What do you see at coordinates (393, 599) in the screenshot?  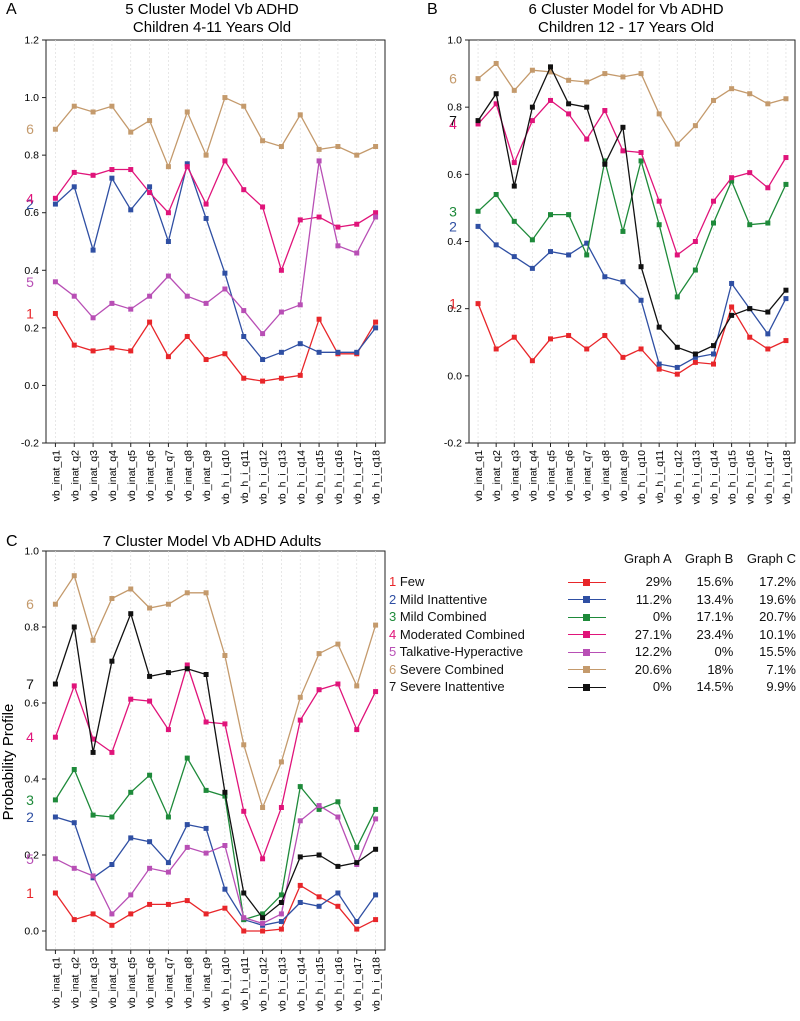 I see `legend-cluster-number: 2` at bounding box center [393, 599].